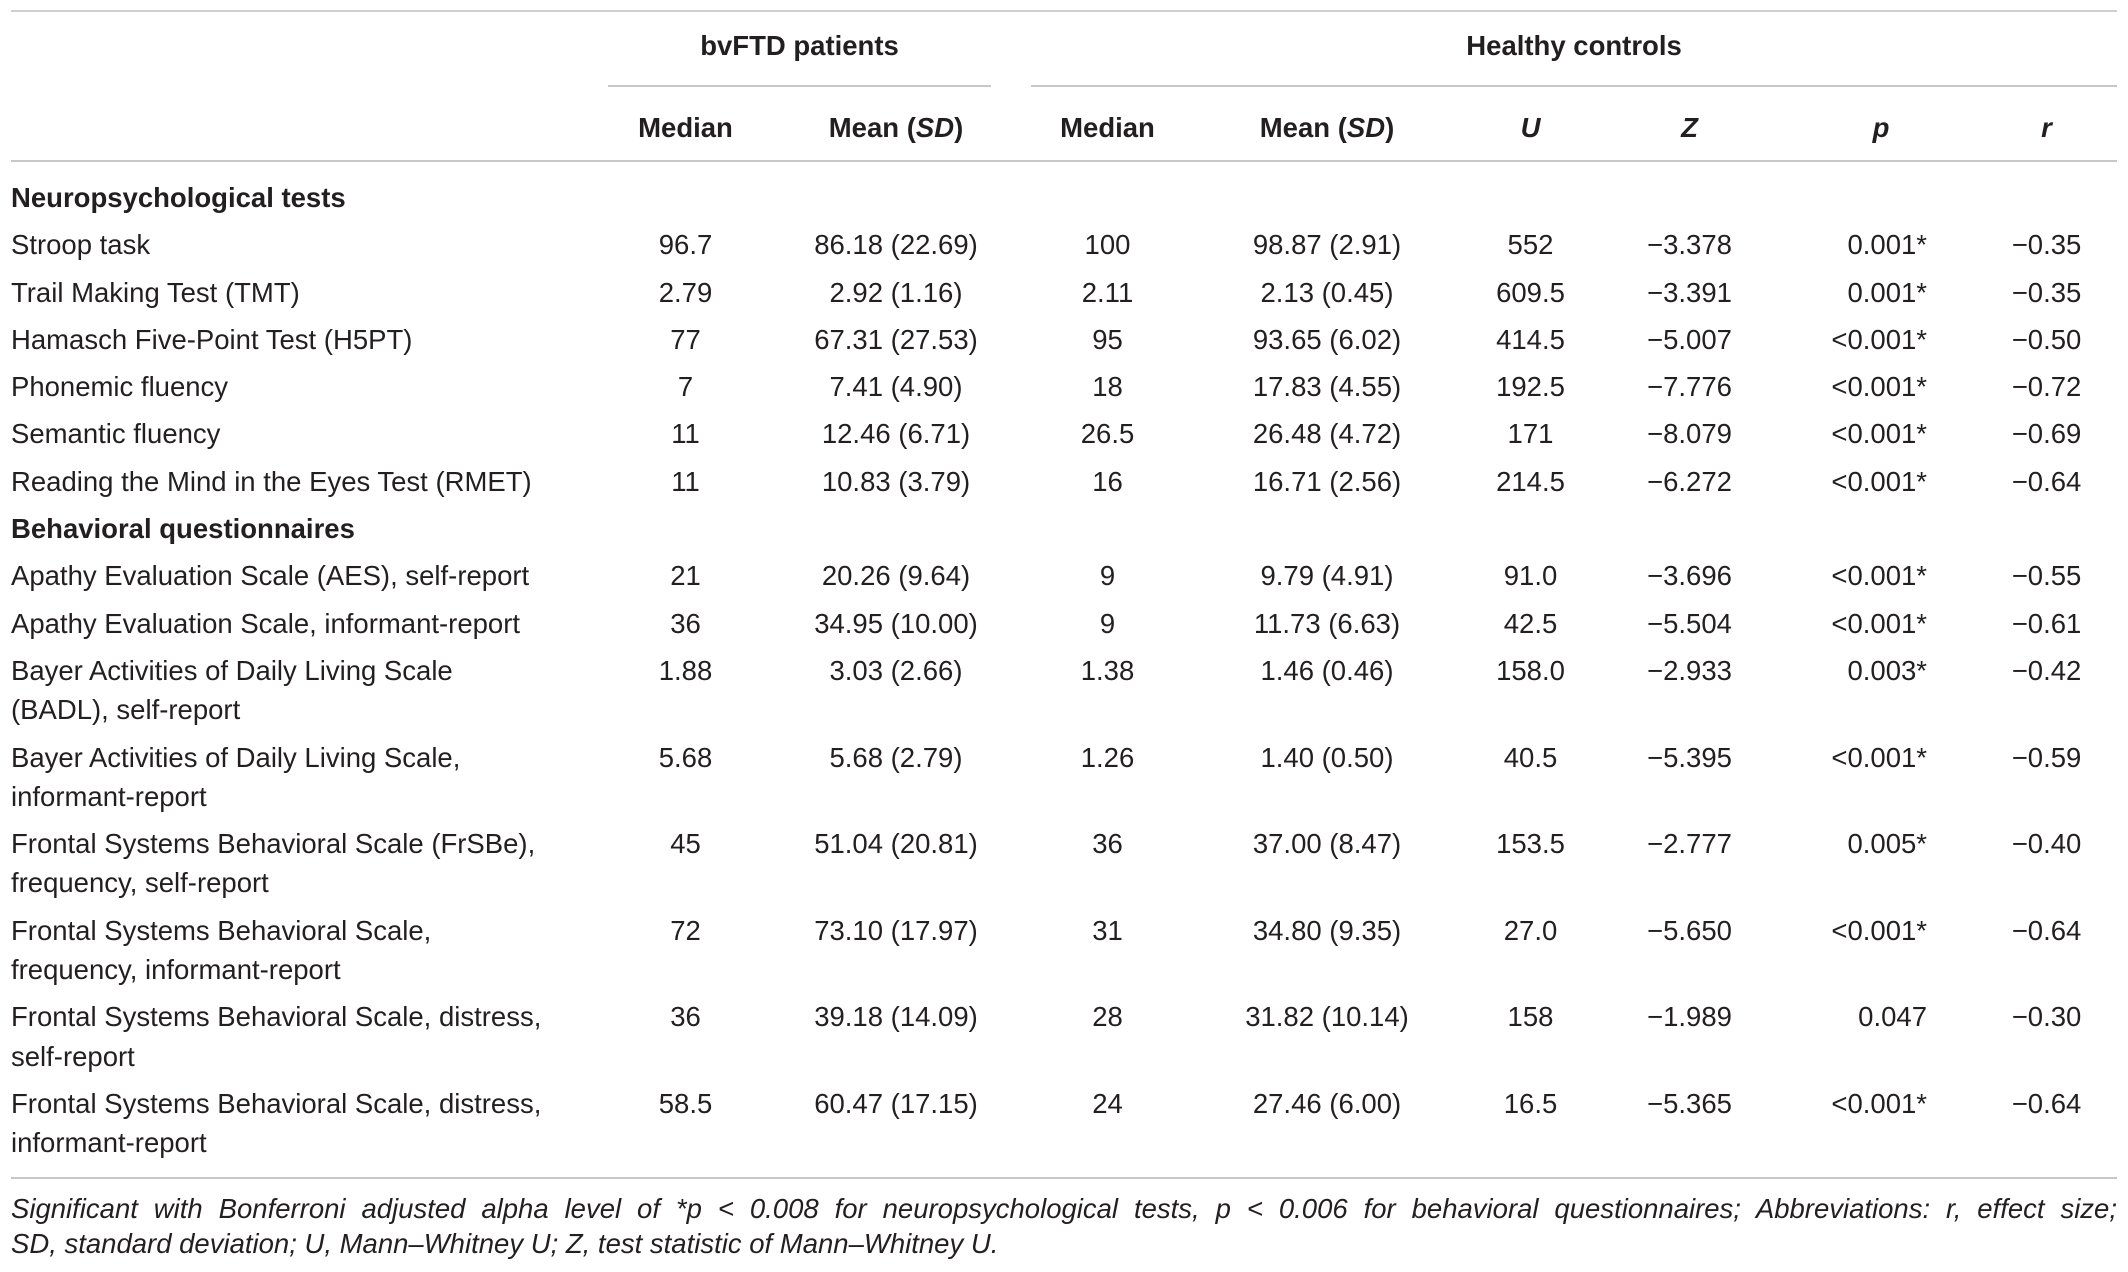  Describe the element at coordinates (2046, 1017) in the screenshot. I see `cell-r: −0.30` at that location.